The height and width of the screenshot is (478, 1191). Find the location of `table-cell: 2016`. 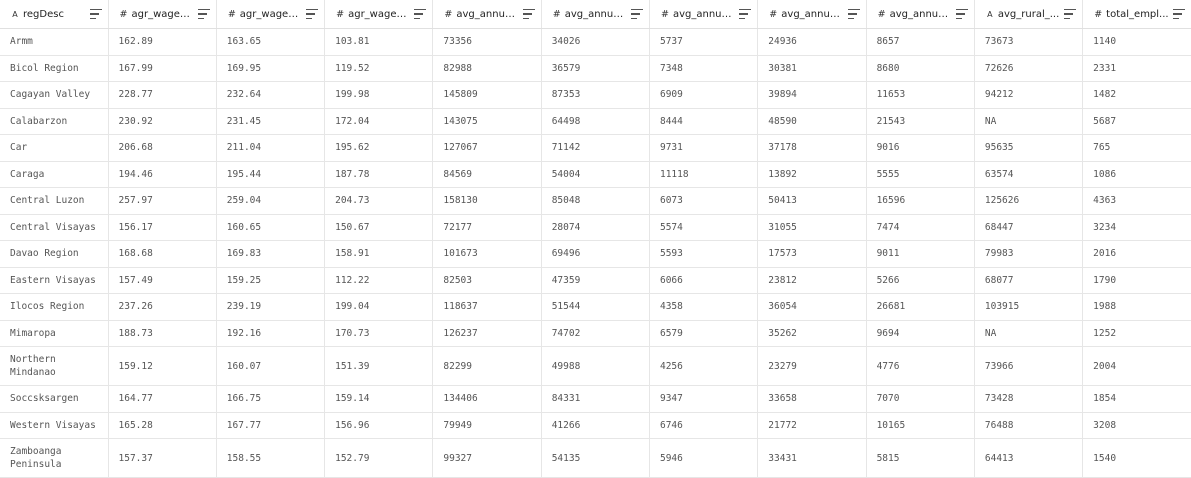

table-cell: 2016 is located at coordinates (1136, 254).